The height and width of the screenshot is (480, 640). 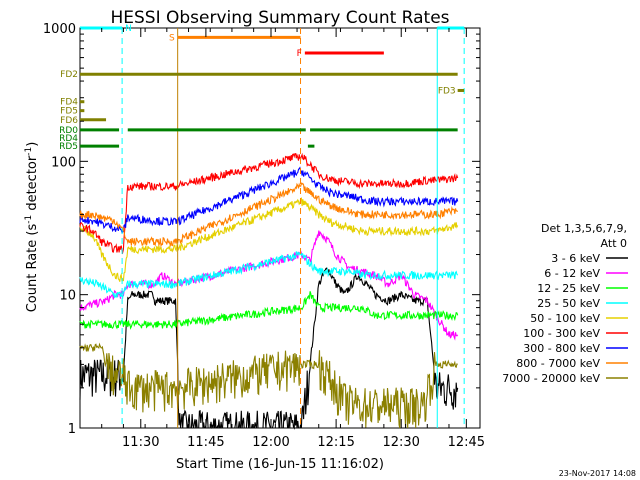 I want to click on y-tick-label: 100, so click(x=63, y=162).